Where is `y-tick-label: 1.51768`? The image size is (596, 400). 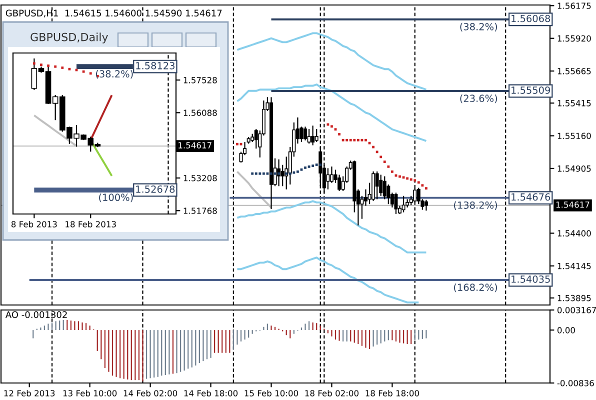 y-tick-label: 1.51768 is located at coordinates (200, 211).